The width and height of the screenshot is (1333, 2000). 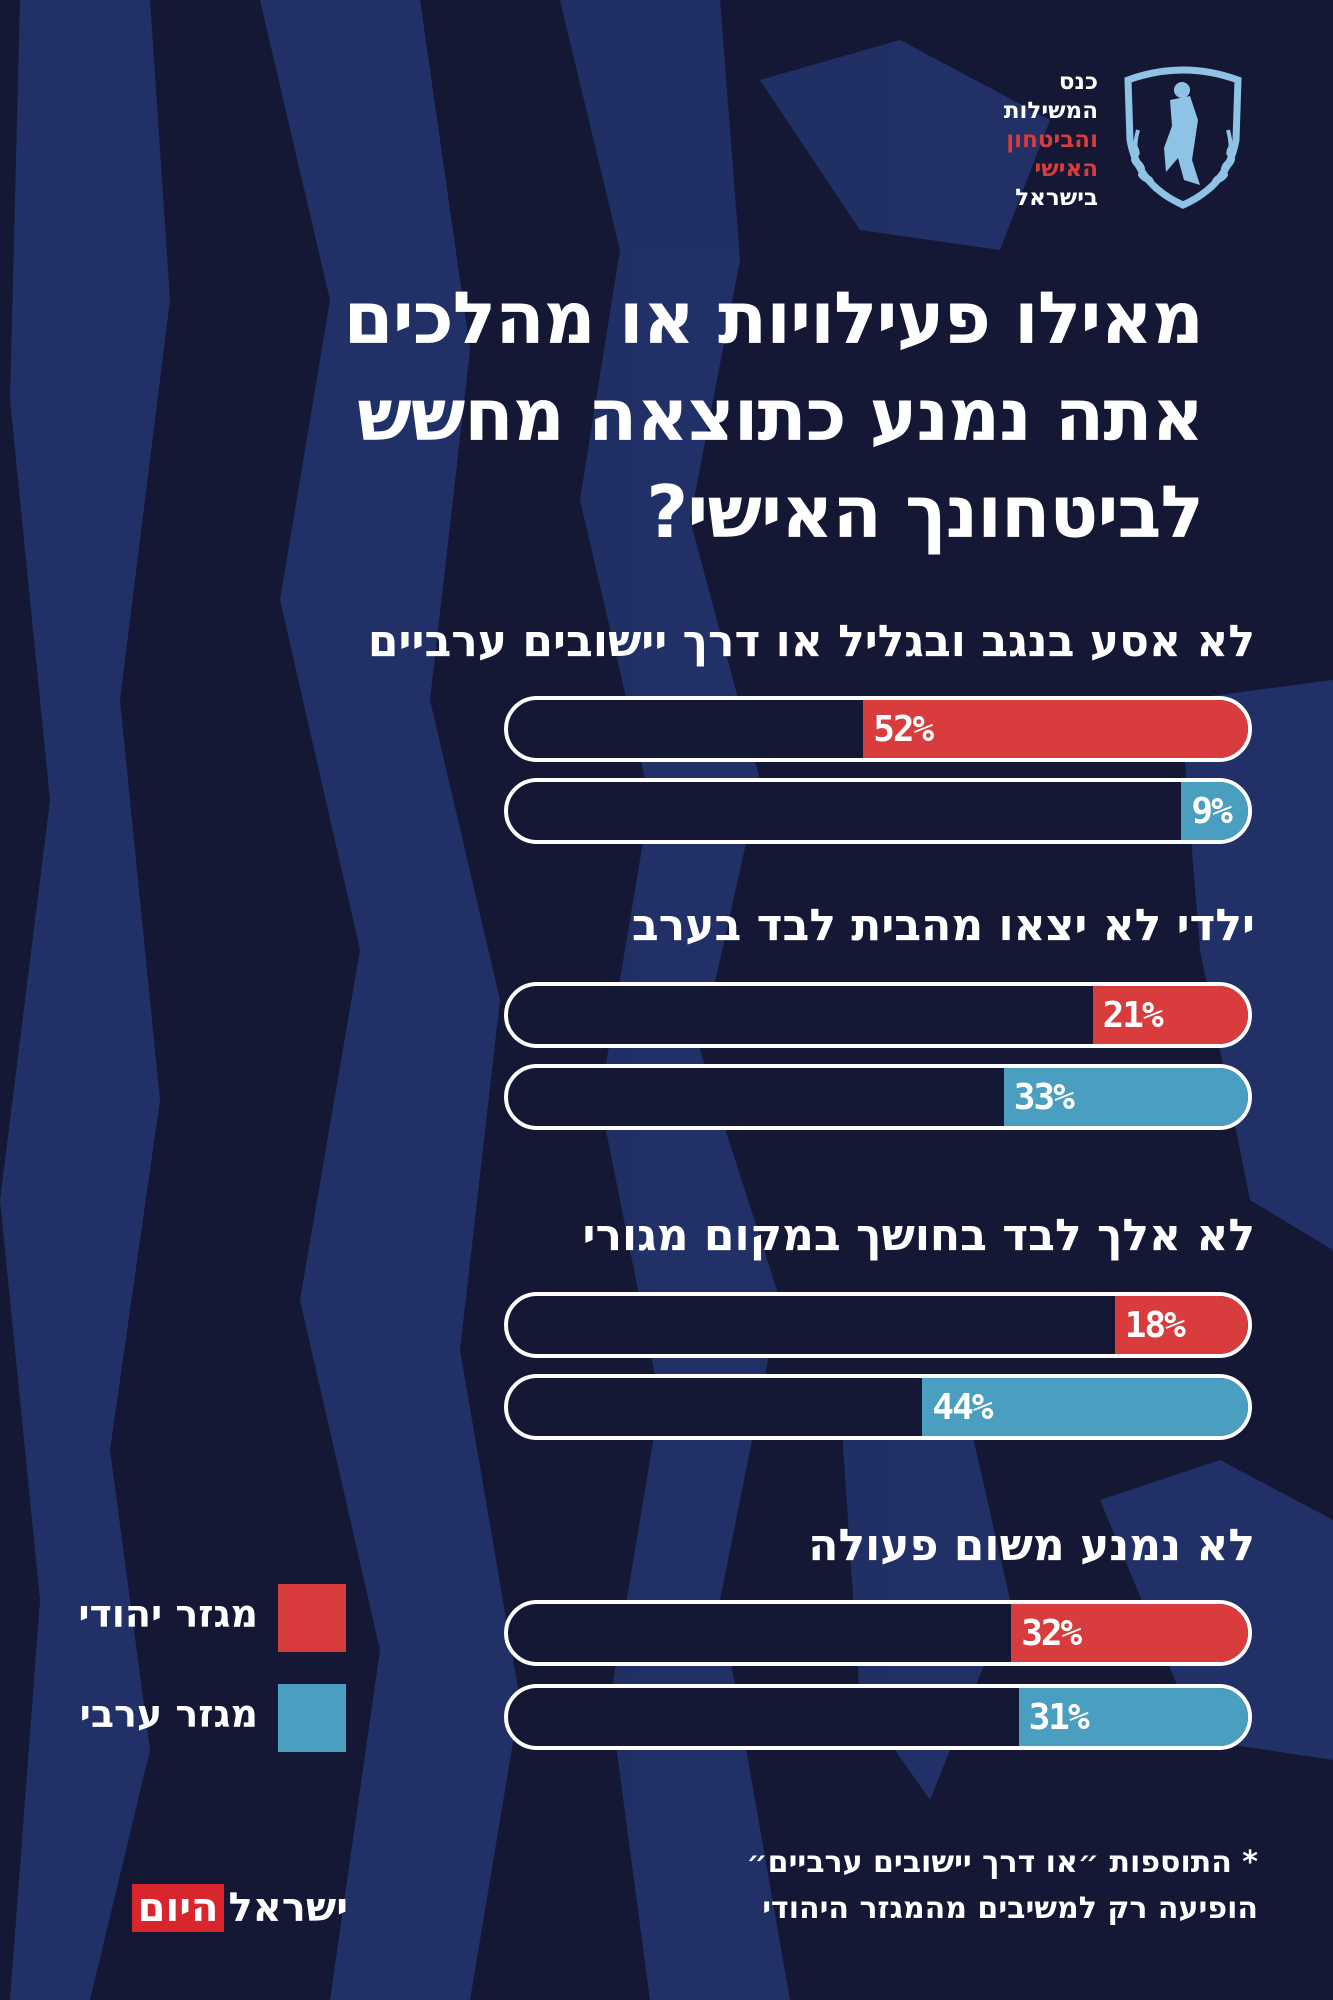 I want to click on logo-line: המשילות, so click(x=1050, y=111).